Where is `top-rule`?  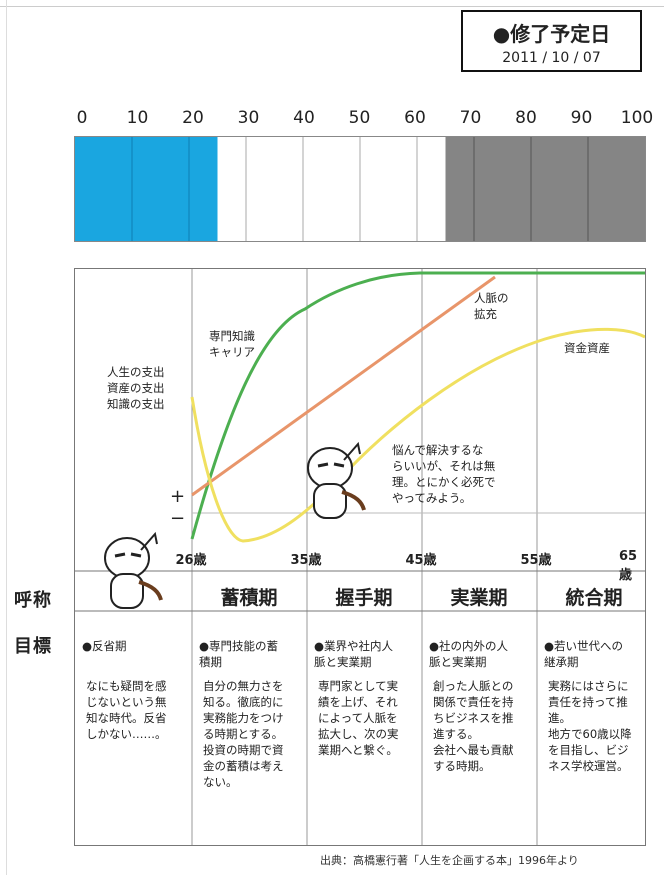 top-rule is located at coordinates (332, 6).